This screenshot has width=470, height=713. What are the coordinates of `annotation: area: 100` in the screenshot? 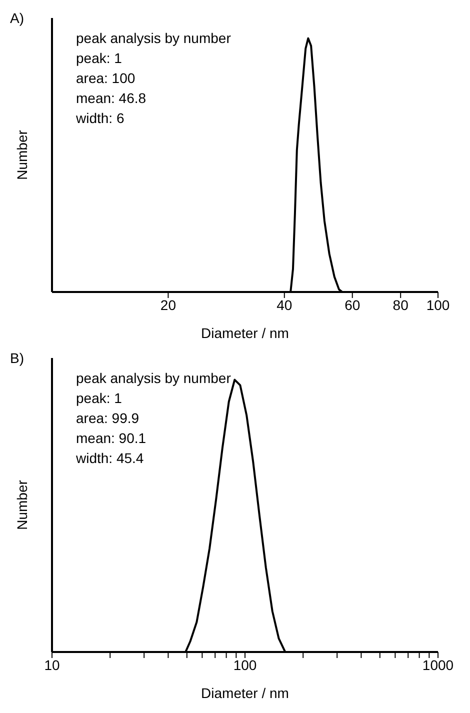 It's located at (106, 78).